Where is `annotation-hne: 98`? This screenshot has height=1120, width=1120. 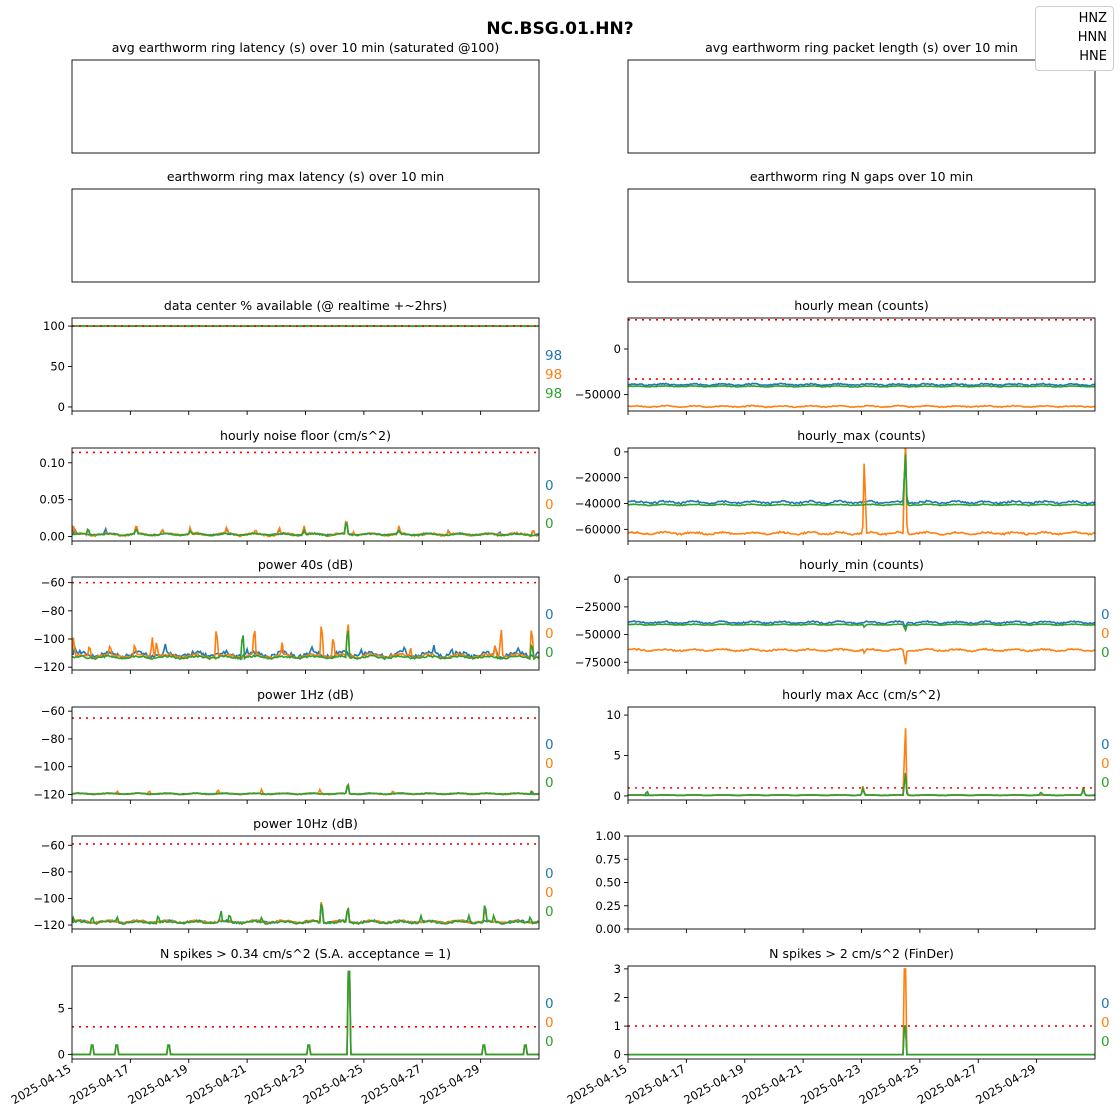
annotation-hne: 98 is located at coordinates (553, 394).